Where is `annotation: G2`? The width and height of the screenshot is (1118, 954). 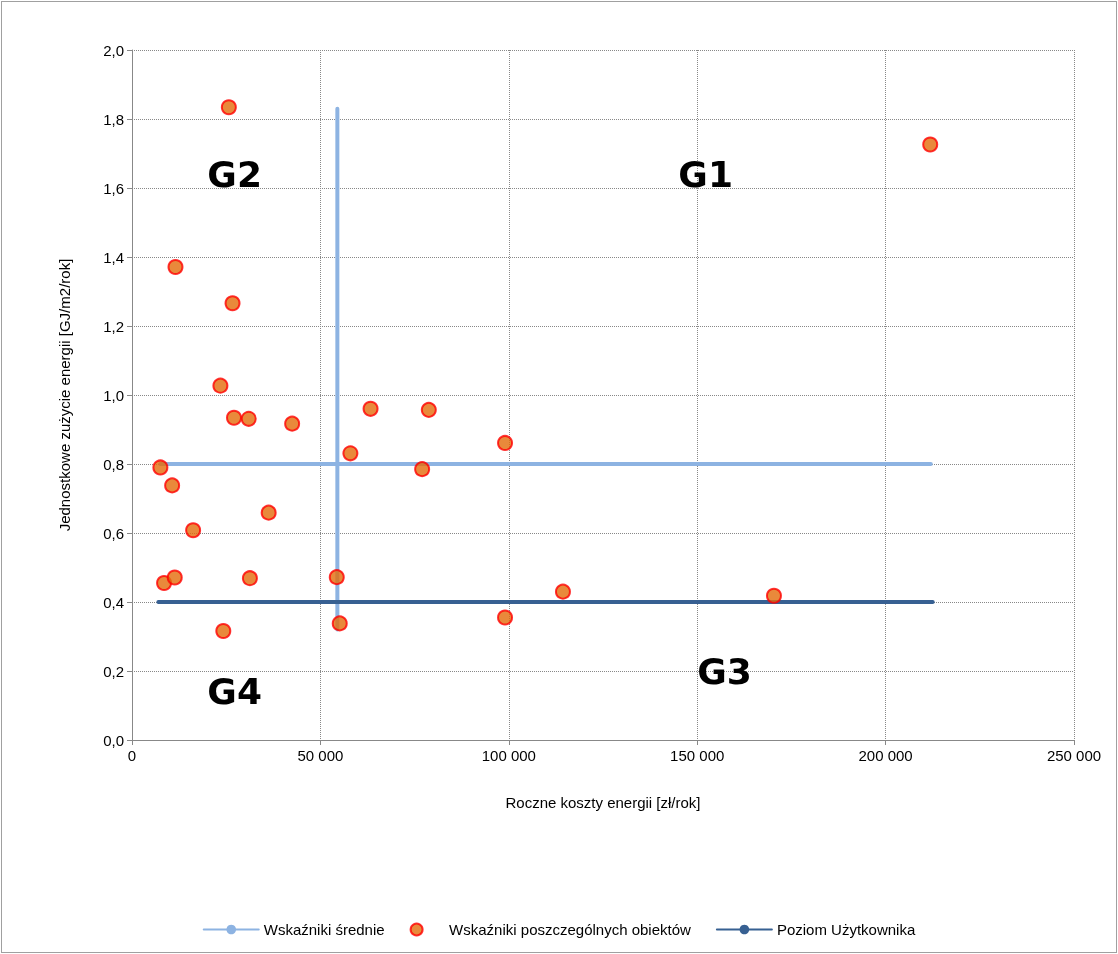
annotation: G2 is located at coordinates (234, 174).